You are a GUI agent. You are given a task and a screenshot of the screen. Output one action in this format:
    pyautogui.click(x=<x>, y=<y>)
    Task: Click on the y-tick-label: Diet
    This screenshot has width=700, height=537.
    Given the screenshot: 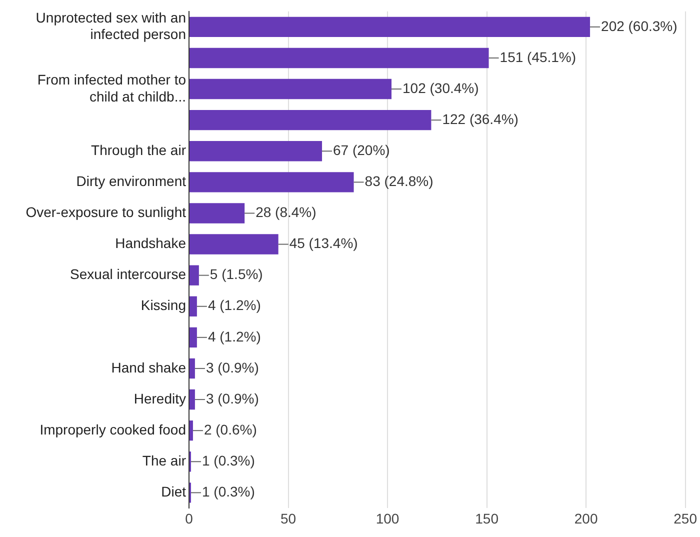 What is the action you would take?
    pyautogui.click(x=173, y=492)
    